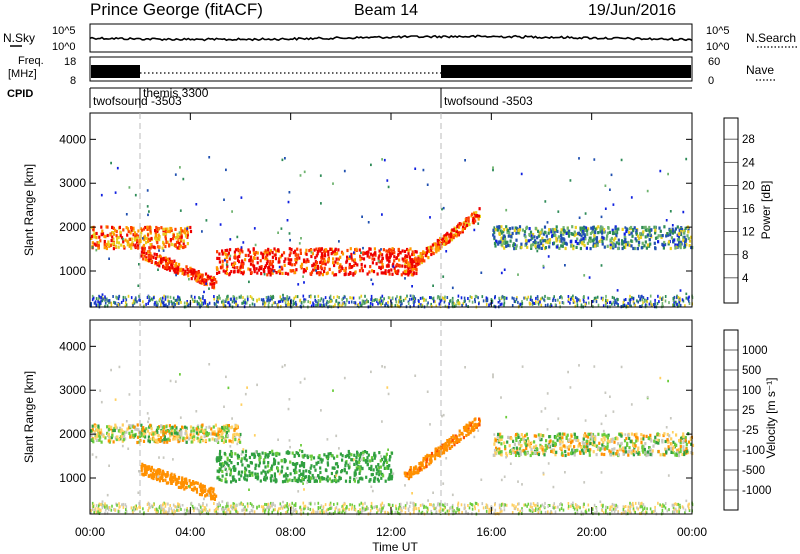  Describe the element at coordinates (760, 70) in the screenshot. I see `nave-label: Nave` at that location.